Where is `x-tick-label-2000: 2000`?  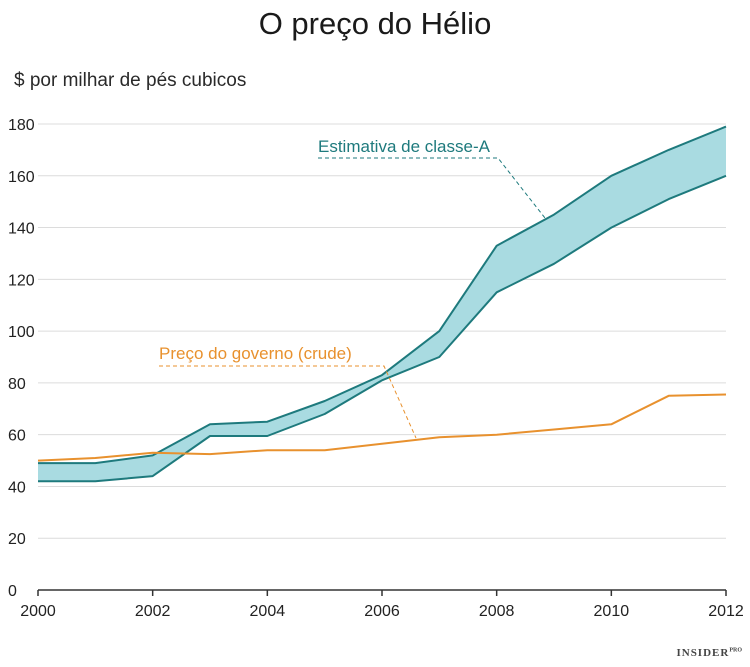 x-tick-label-2000: 2000 is located at coordinates (38, 611).